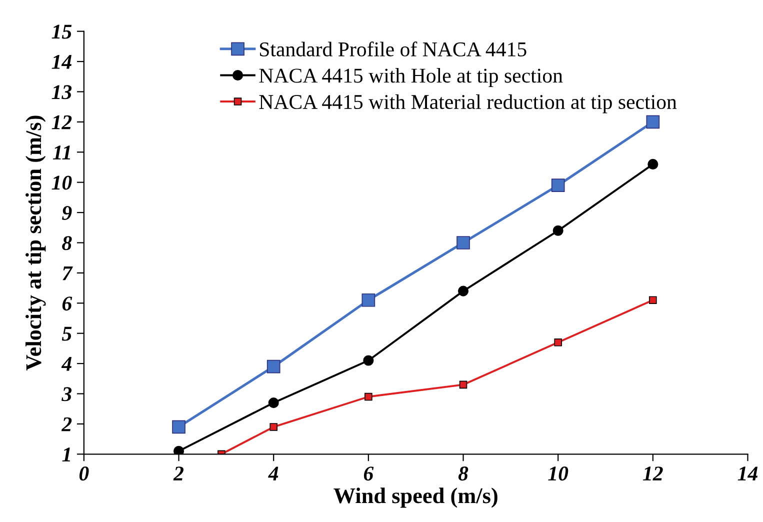 The width and height of the screenshot is (763, 522). What do you see at coordinates (62, 61) in the screenshot?
I see `y-tick-label: 14` at bounding box center [62, 61].